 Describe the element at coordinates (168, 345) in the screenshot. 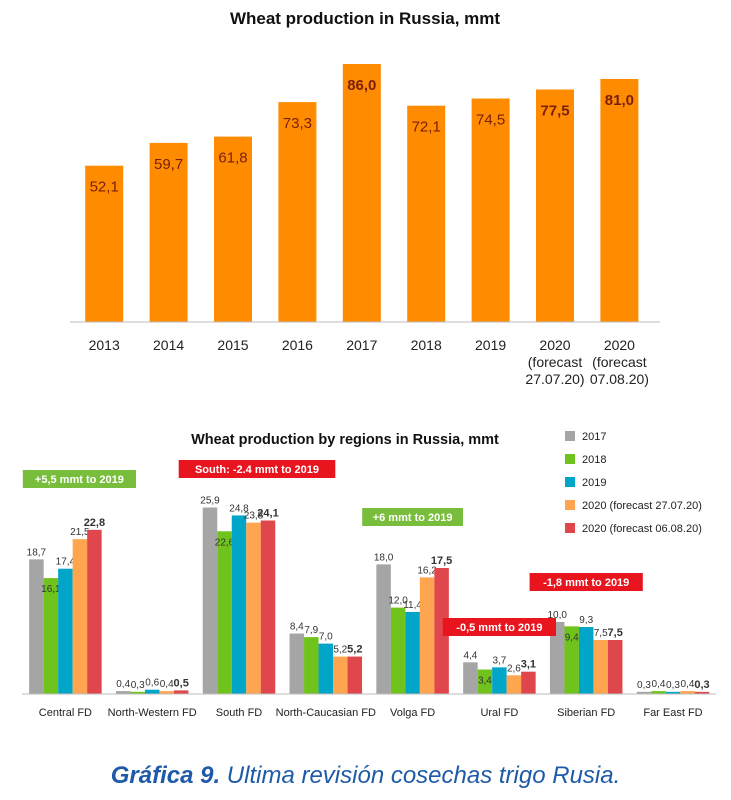

I see `top-x-tick-label: 2014` at that location.